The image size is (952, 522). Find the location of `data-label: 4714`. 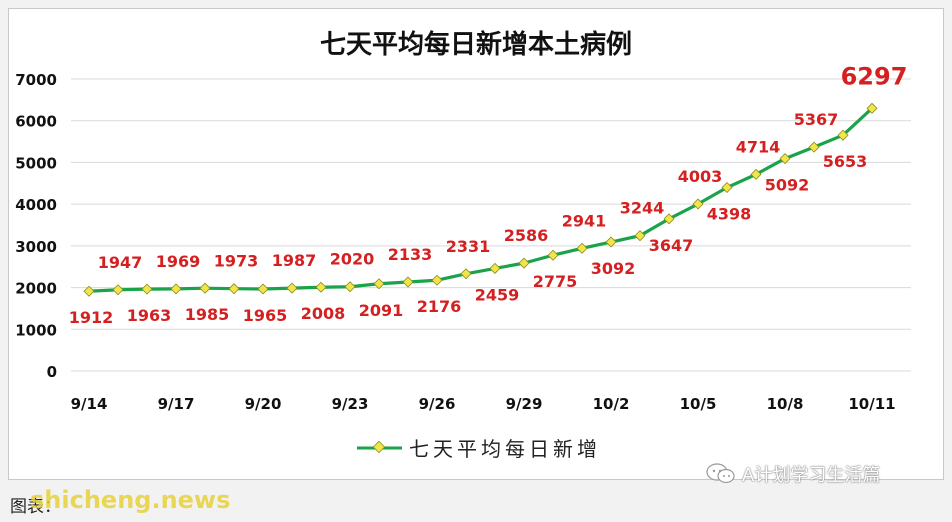

data-label: 4714 is located at coordinates (758, 146).